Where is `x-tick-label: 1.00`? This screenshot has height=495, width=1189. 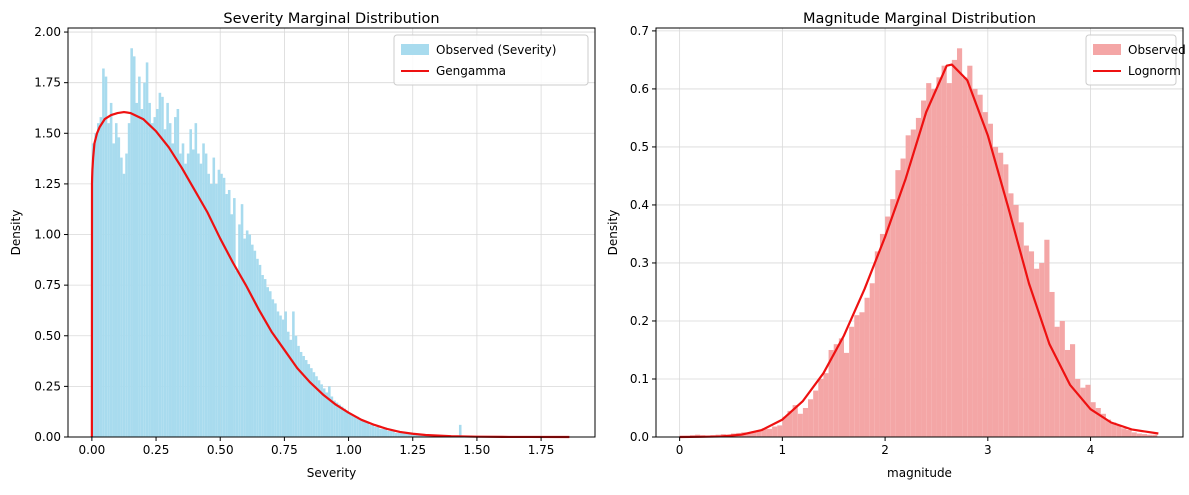 x-tick-label: 1.00 is located at coordinates (348, 450).